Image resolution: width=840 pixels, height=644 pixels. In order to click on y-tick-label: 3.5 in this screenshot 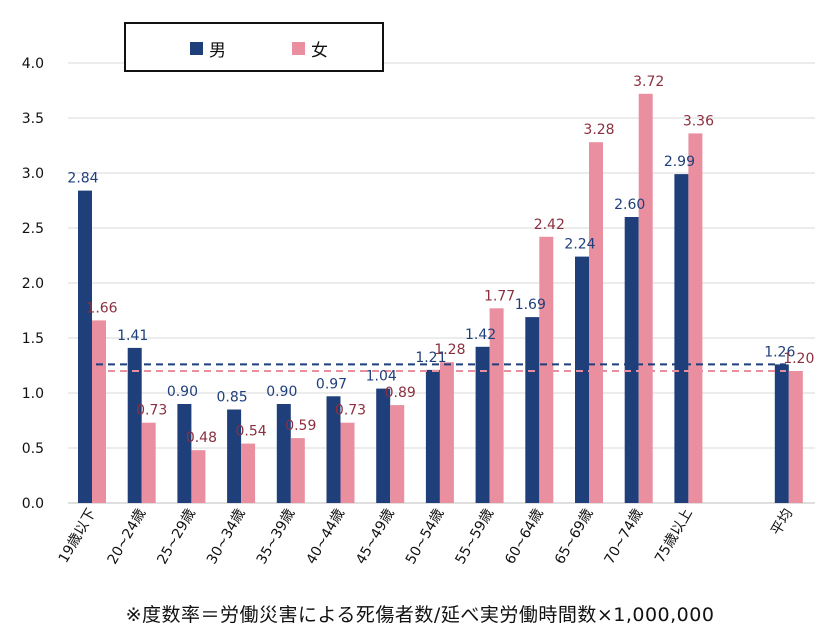, I will do `click(33, 119)`.